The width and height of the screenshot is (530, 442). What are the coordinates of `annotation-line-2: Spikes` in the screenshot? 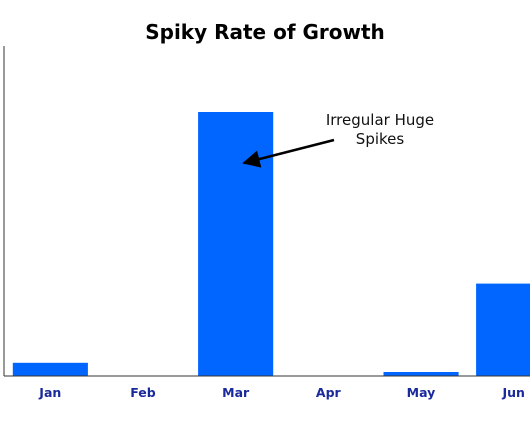 It's located at (380, 139).